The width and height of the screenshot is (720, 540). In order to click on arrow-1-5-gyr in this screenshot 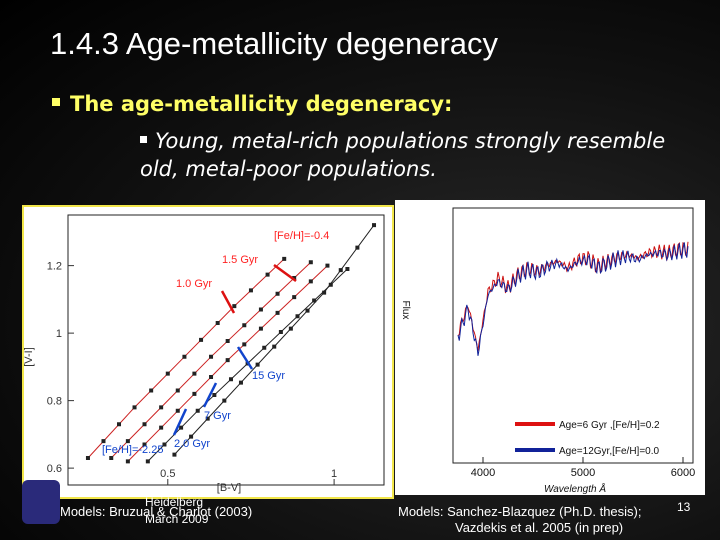, I will do `click(285, 273)`.